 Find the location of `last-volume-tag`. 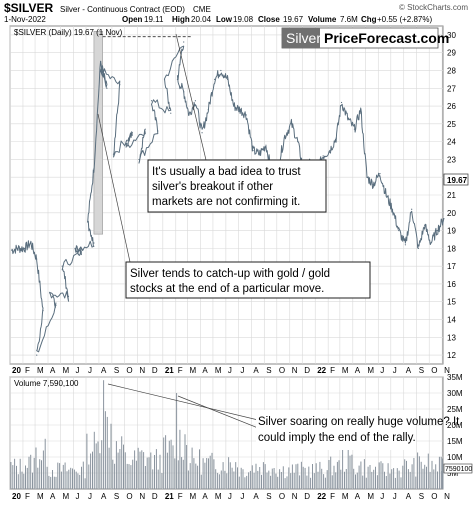

last-volume-tag is located at coordinates (458, 468).